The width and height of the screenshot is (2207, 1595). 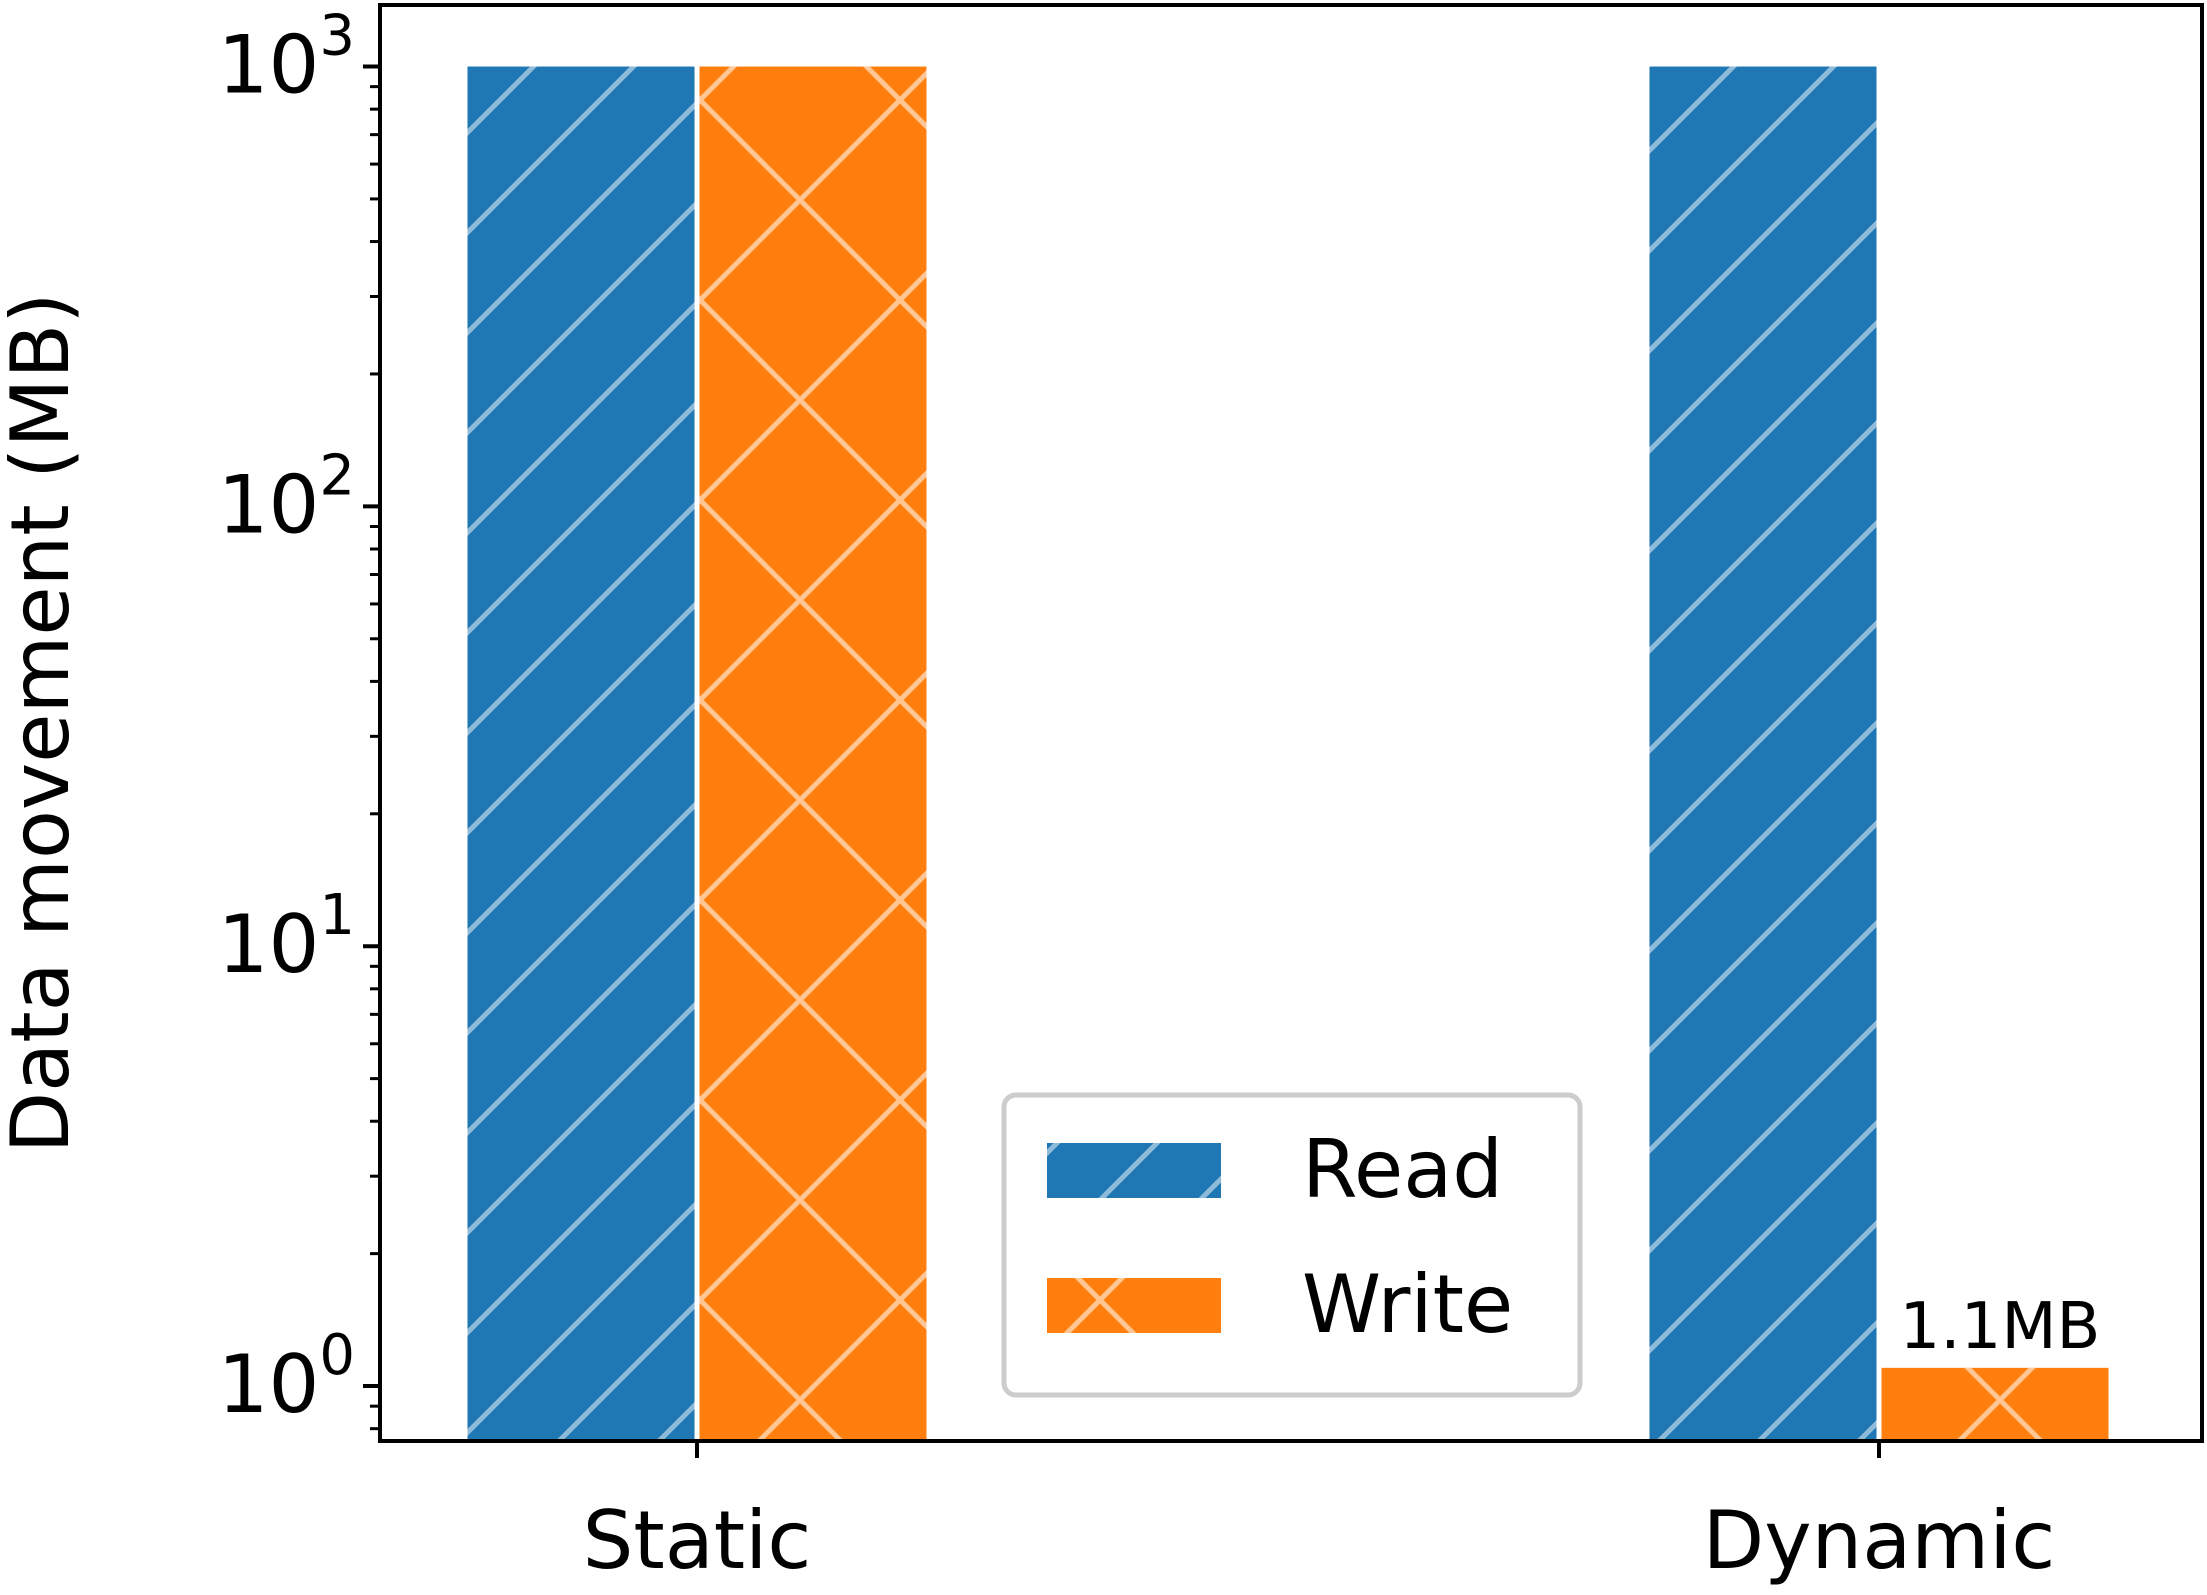 I want to click on x-tick-label-dynamic: Dynamic, so click(x=1879, y=1540).